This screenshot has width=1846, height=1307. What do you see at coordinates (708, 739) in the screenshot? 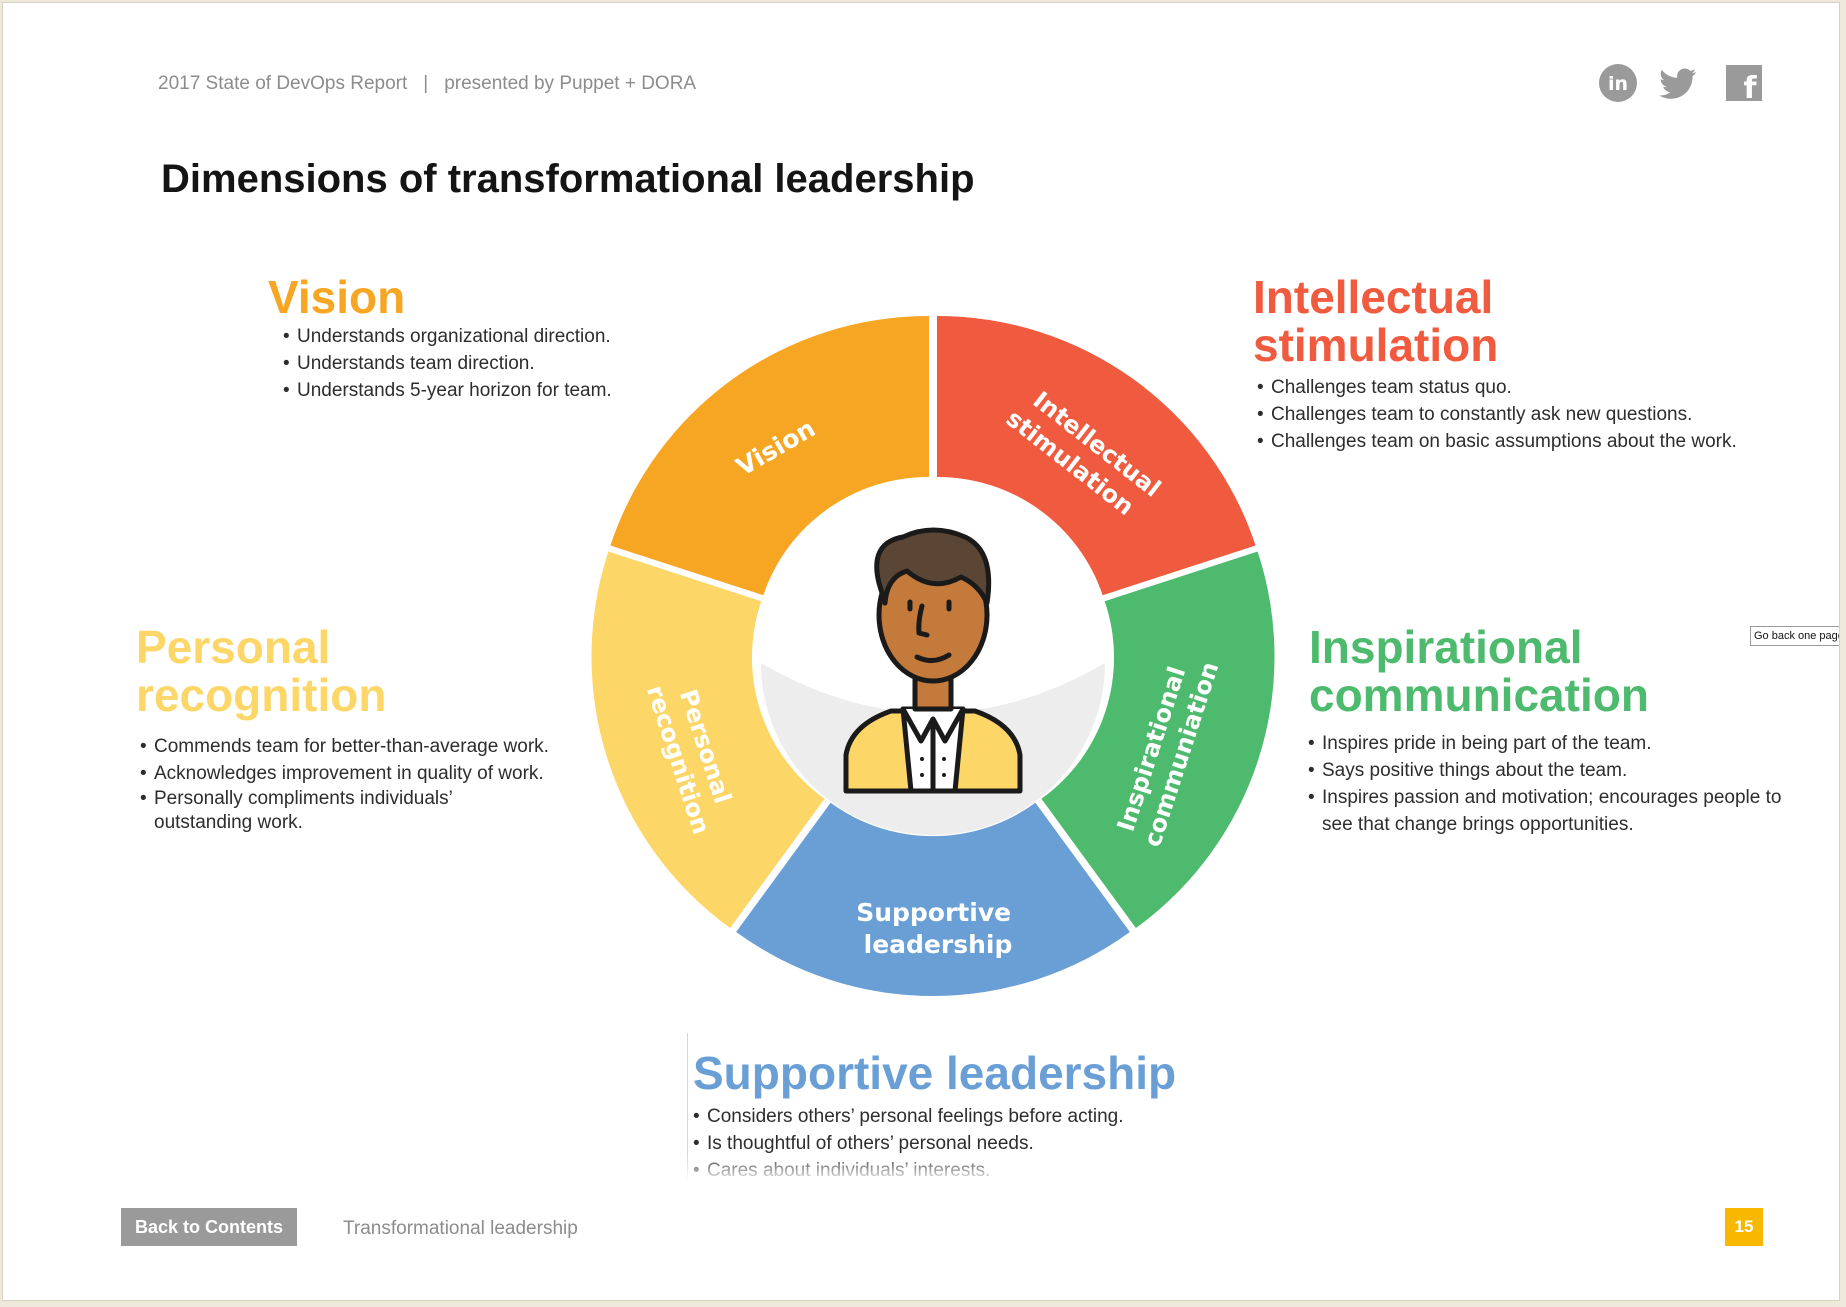
I see `wheel-segment-personal` at bounding box center [708, 739].